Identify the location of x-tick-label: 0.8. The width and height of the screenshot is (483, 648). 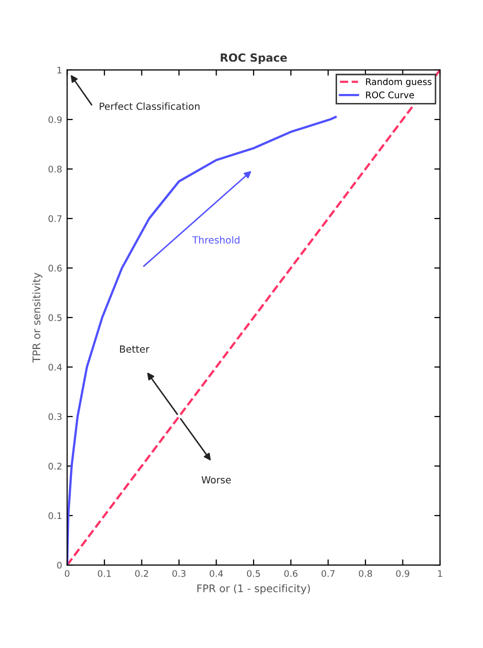
(365, 573).